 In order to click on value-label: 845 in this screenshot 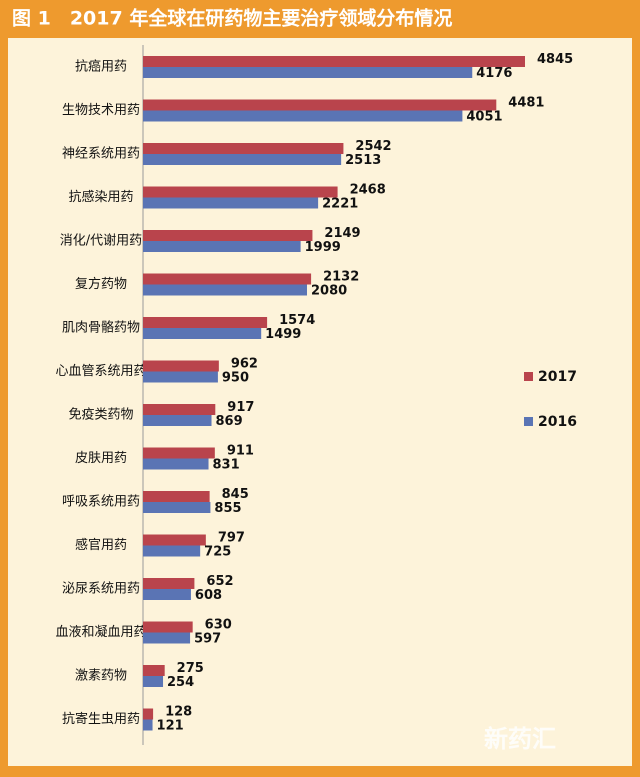, I will do `click(235, 494)`.